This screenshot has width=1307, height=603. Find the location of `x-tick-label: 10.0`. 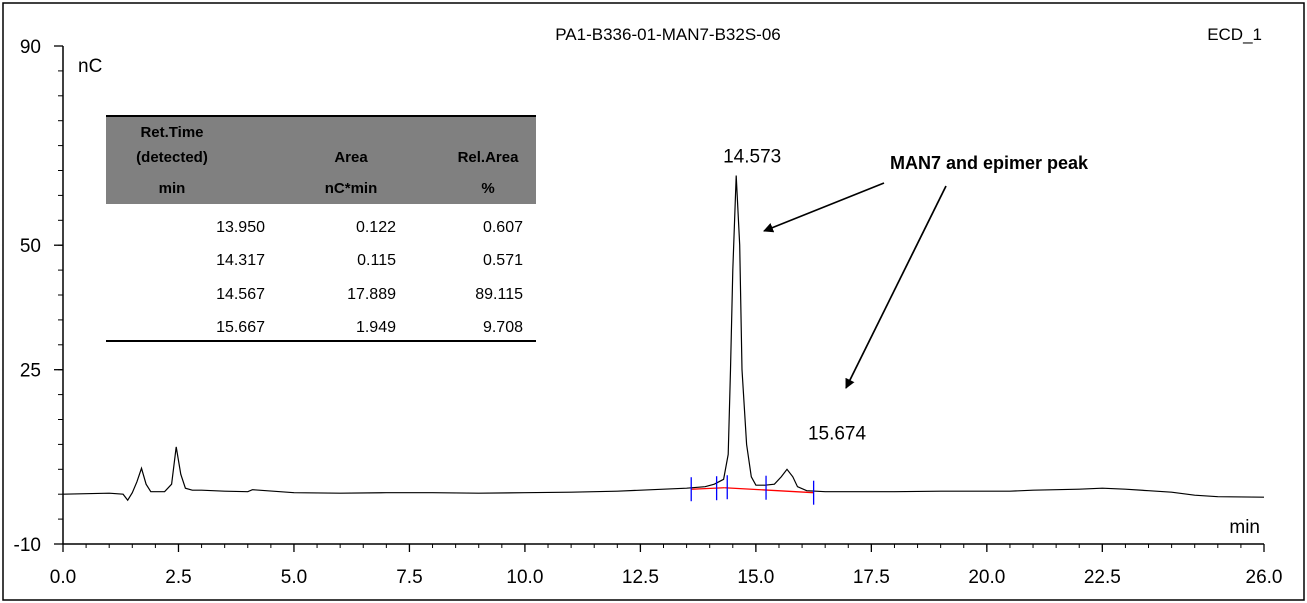

x-tick-label: 10.0 is located at coordinates (524, 577).